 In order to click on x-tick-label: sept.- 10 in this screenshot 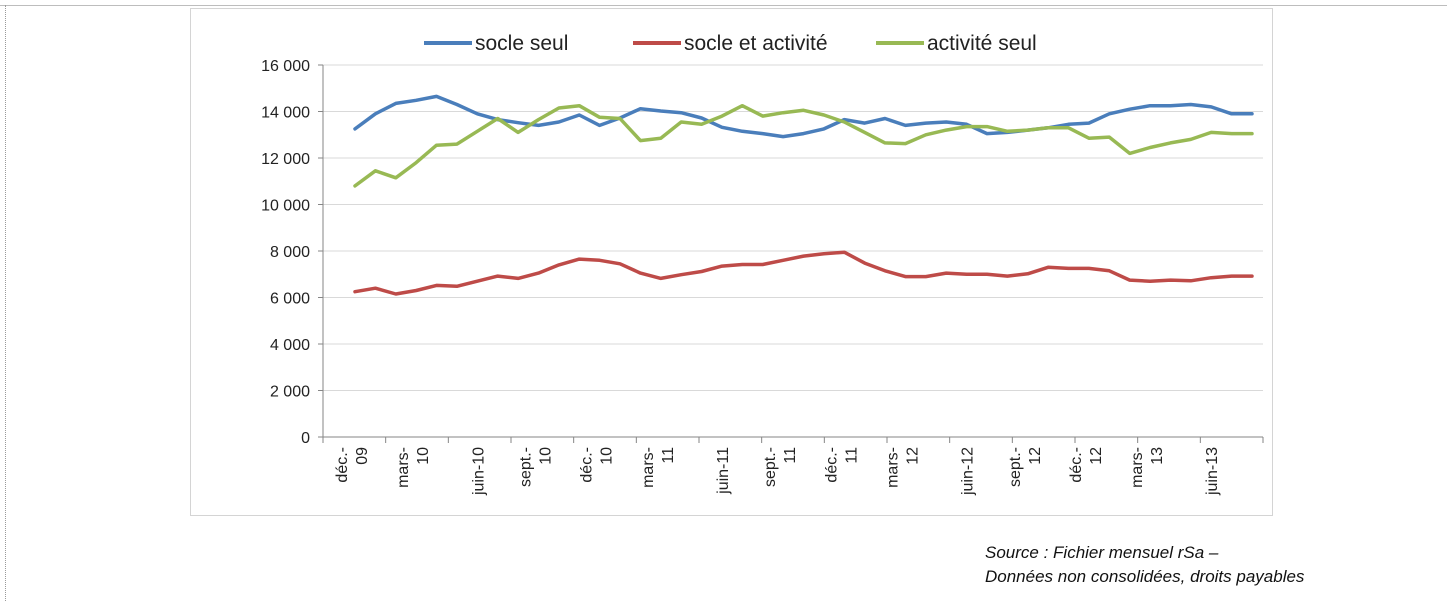, I will do `click(535, 467)`.